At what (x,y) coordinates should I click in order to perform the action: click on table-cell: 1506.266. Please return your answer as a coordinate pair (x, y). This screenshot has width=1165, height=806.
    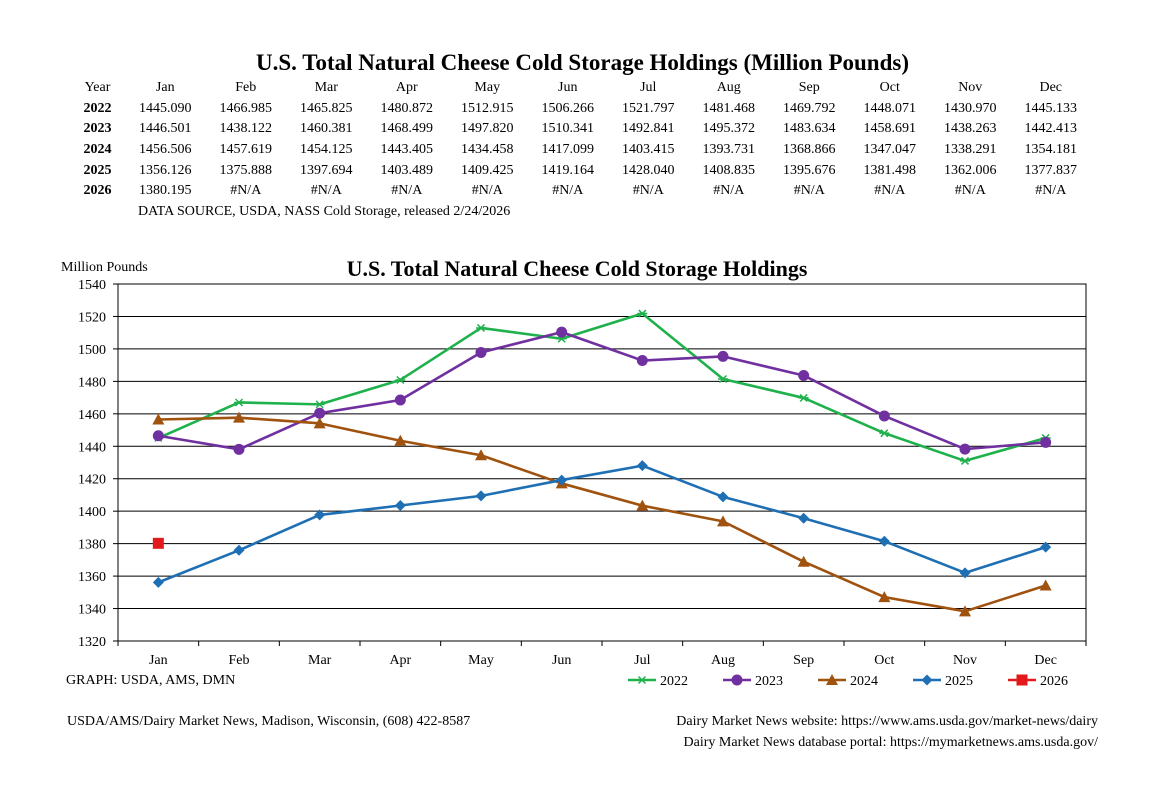
    Looking at the image, I should click on (568, 108).